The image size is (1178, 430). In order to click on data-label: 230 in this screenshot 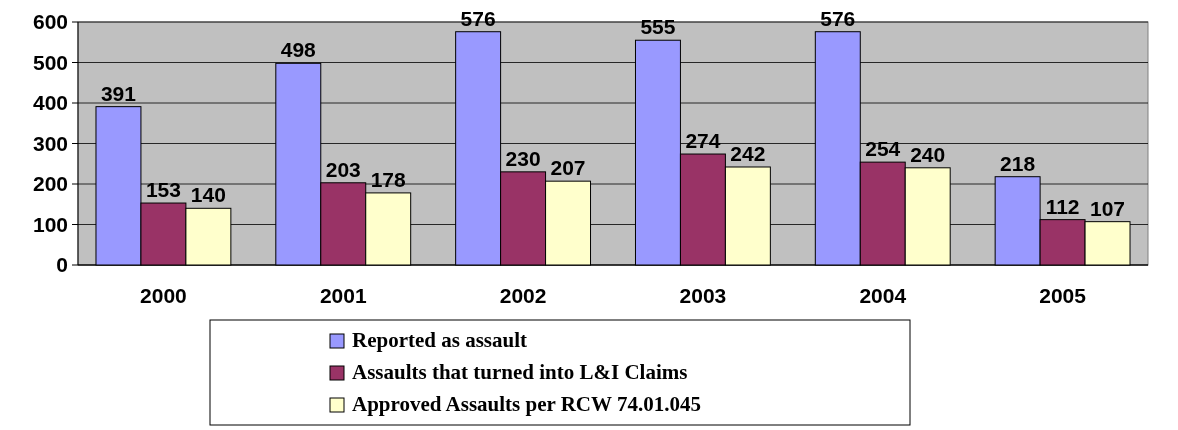, I will do `click(523, 158)`.